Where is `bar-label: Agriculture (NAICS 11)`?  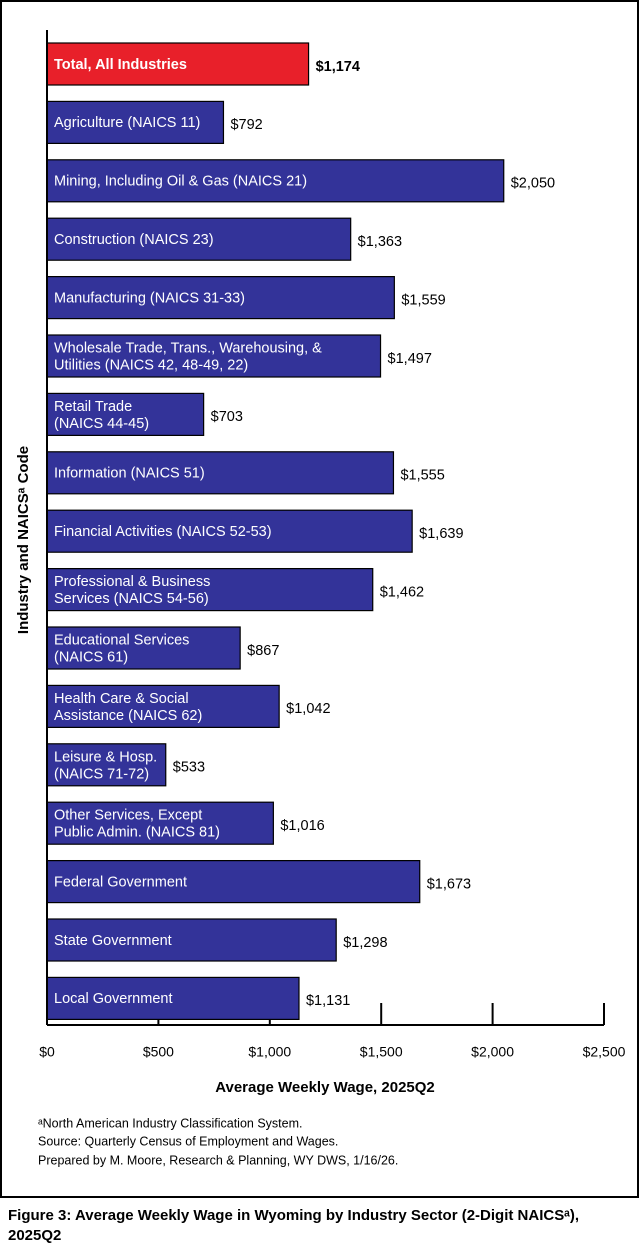
bar-label: Agriculture (NAICS 11) is located at coordinates (127, 123).